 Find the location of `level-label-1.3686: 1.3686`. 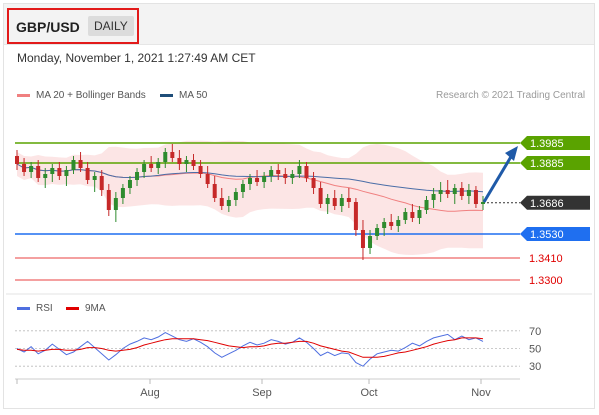

level-label-1.3686: 1.3686 is located at coordinates (547, 204).